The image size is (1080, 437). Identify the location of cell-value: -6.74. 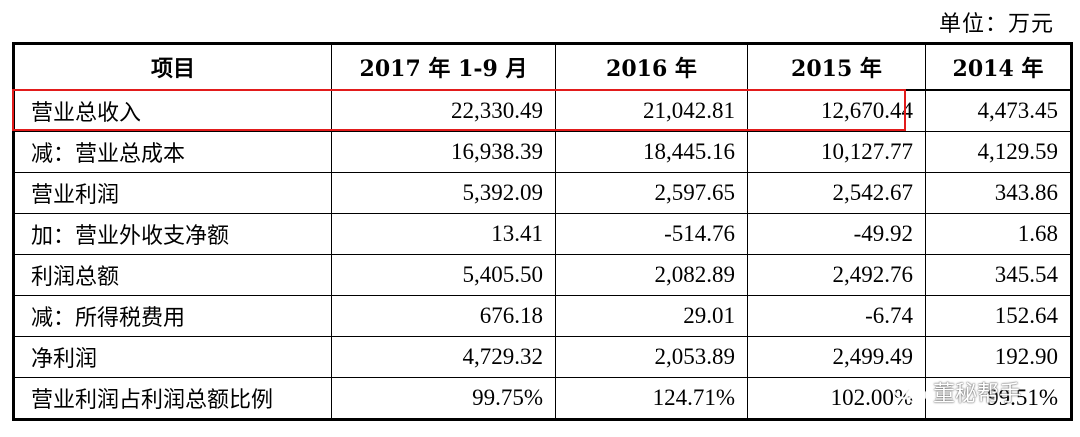
(836, 316).